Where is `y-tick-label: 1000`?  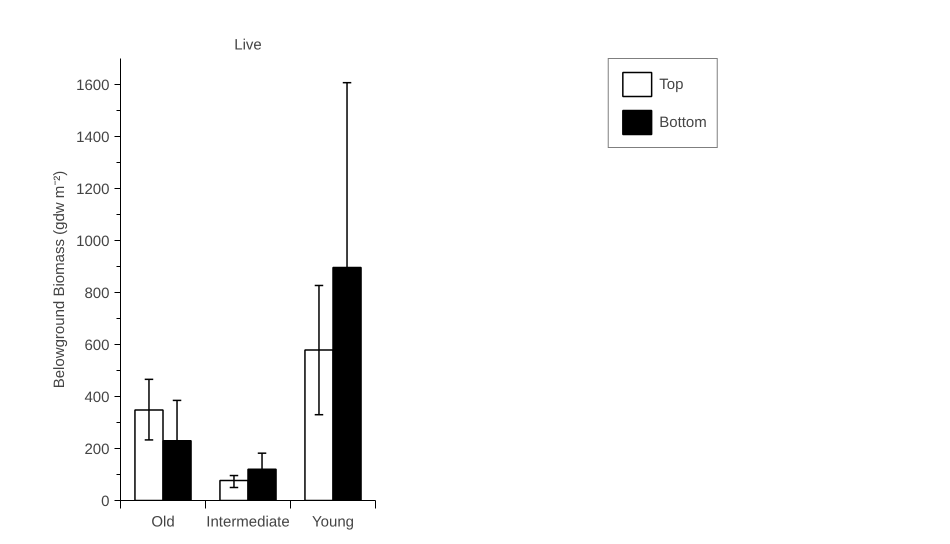 y-tick-label: 1000 is located at coordinates (93, 241).